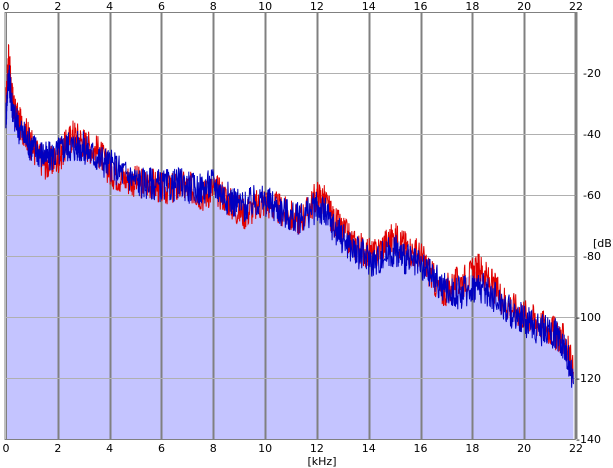 This screenshot has width=613, height=468. What do you see at coordinates (6, 6) in the screenshot?
I see `x-tick-label-top: 0` at bounding box center [6, 6].